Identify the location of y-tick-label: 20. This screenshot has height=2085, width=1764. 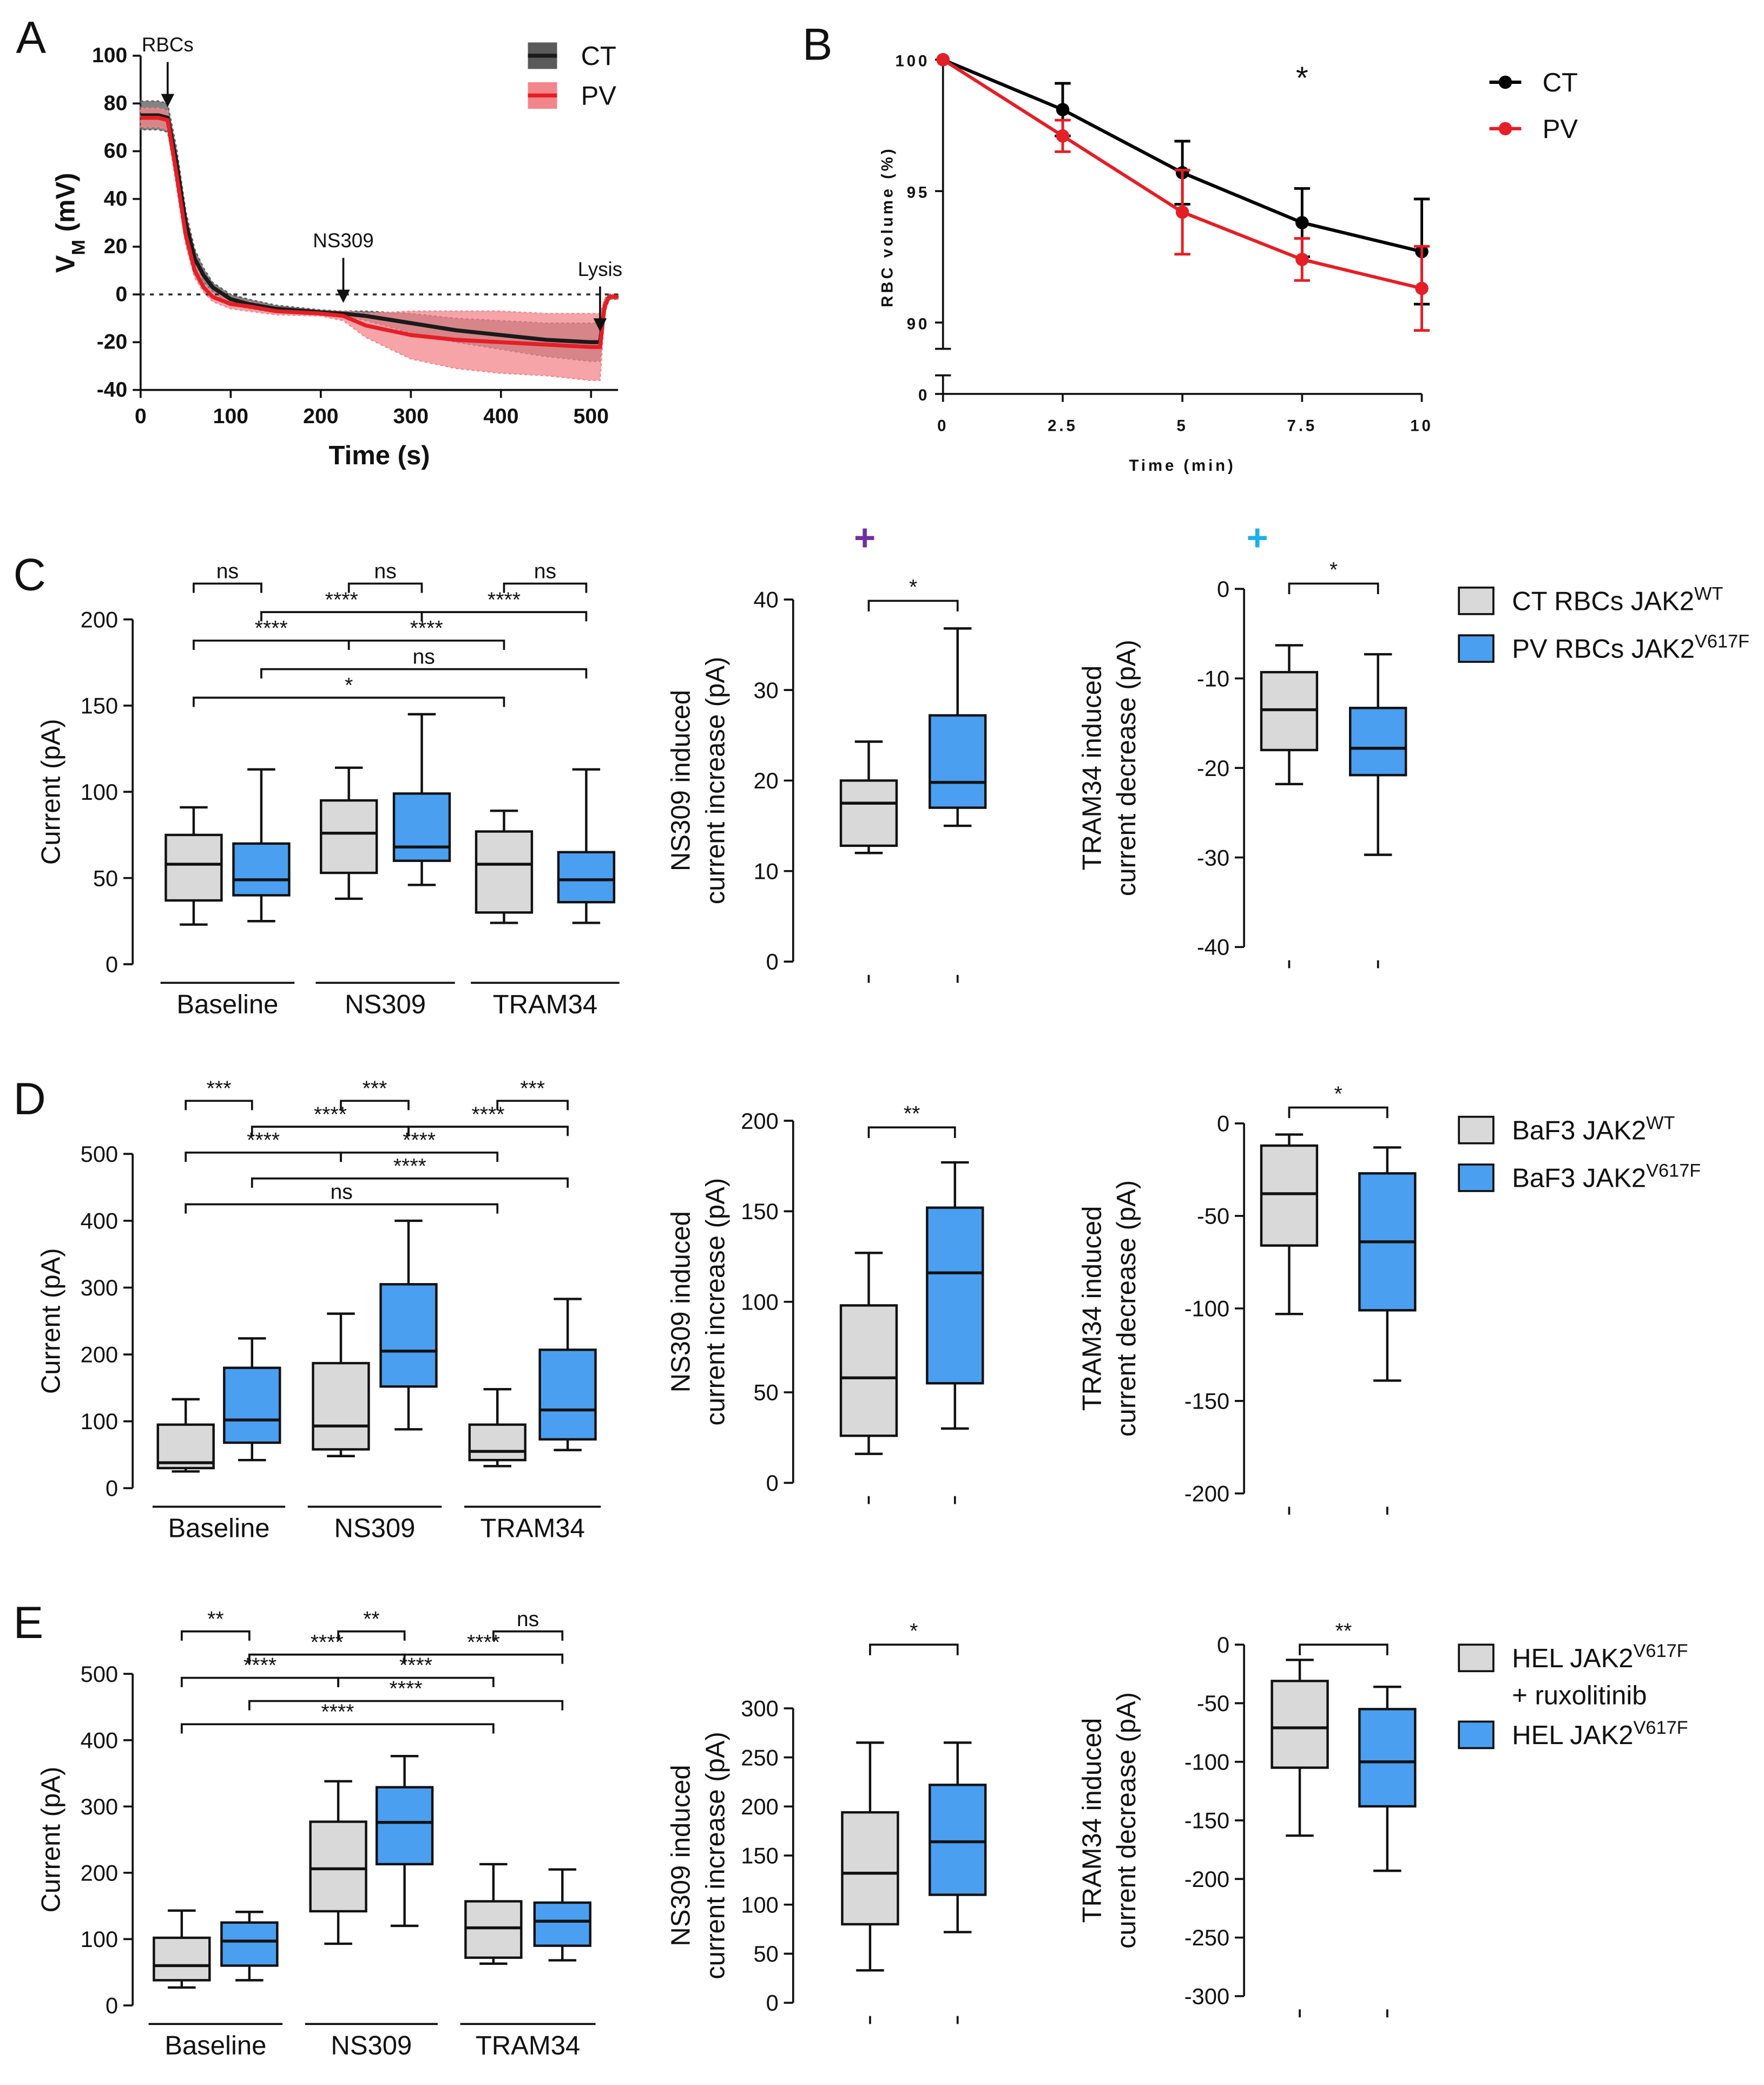
(765, 780).